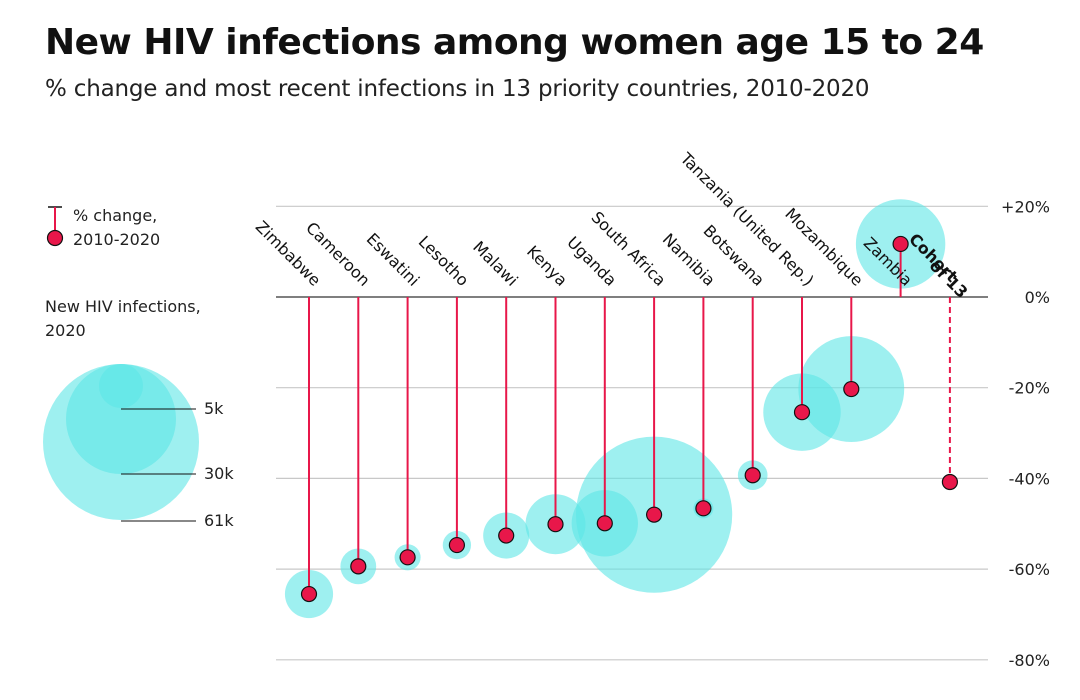 Image resolution: width=1080 pixels, height=700 pixels. What do you see at coordinates (65, 330) in the screenshot?
I see `legend-size-title-2: 2020` at bounding box center [65, 330].